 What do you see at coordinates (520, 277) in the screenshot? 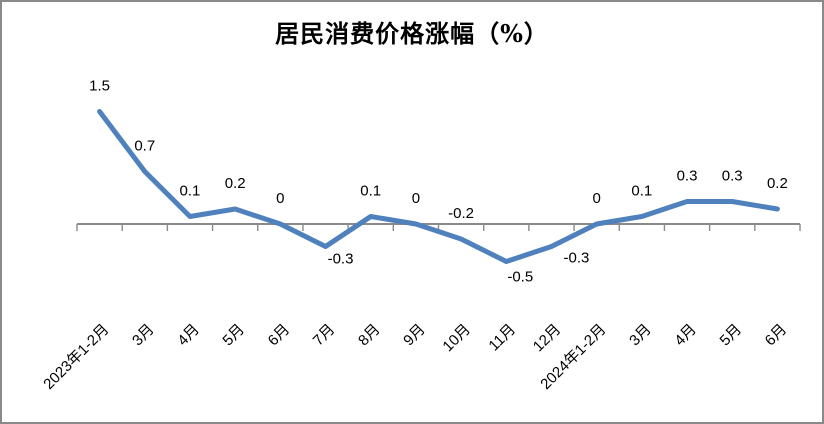
I see `data-label: -0.5` at bounding box center [520, 277].